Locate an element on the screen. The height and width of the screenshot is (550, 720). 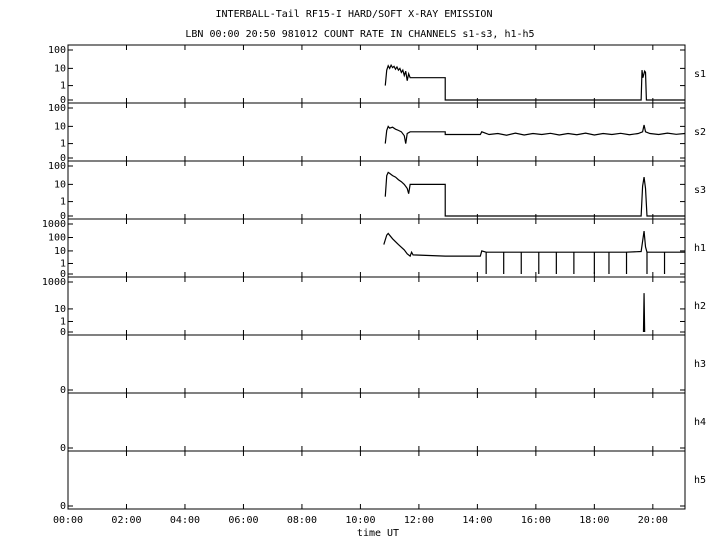
x-tick-label: 02:00 is located at coordinates (126, 520).